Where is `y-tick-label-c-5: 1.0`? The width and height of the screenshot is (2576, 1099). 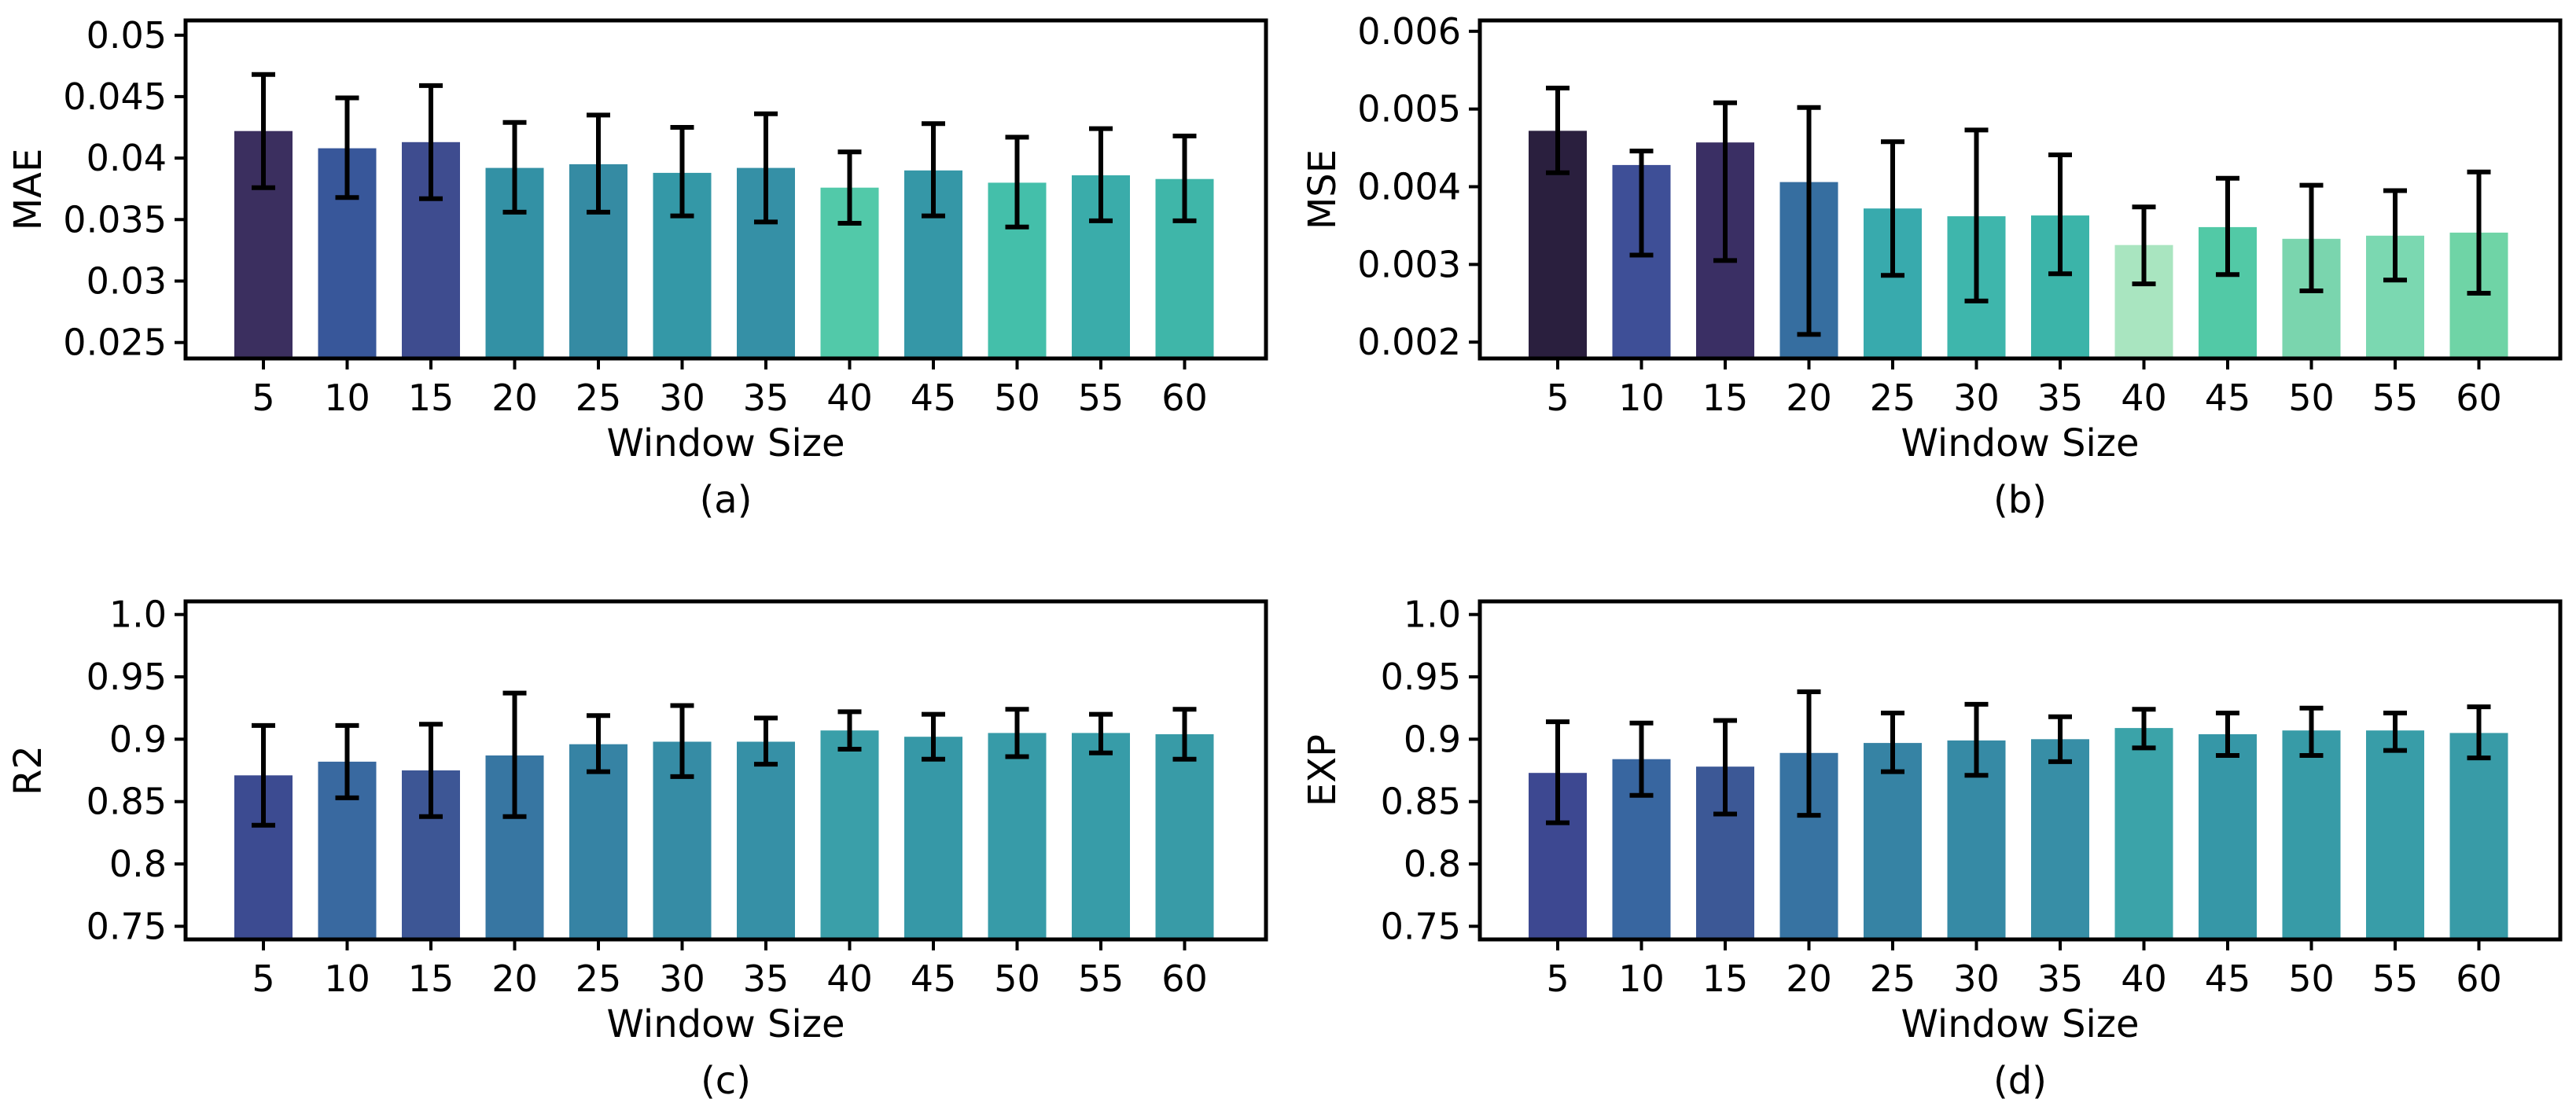 y-tick-label-c-5: 1.0 is located at coordinates (138, 615).